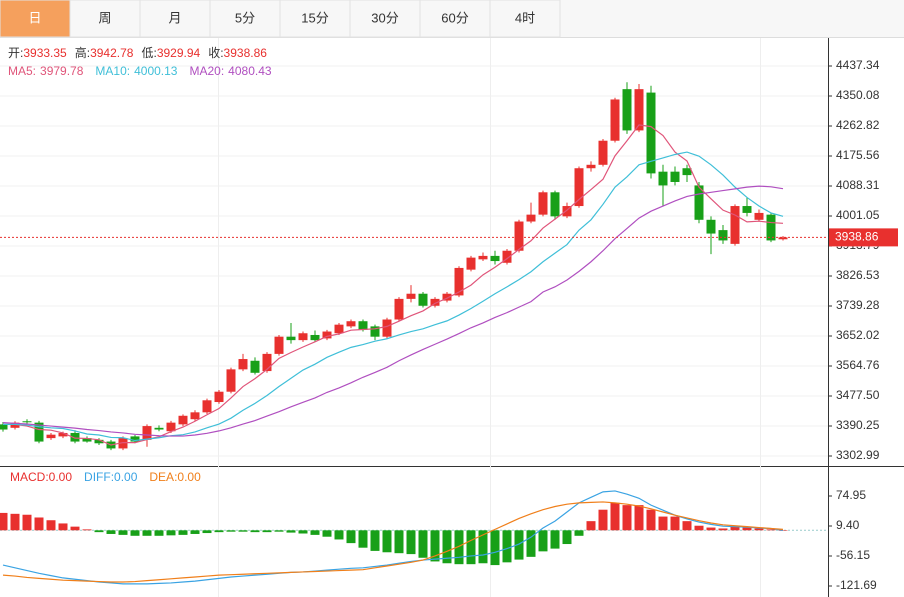  I want to click on tab-label: 日, so click(34, 17).